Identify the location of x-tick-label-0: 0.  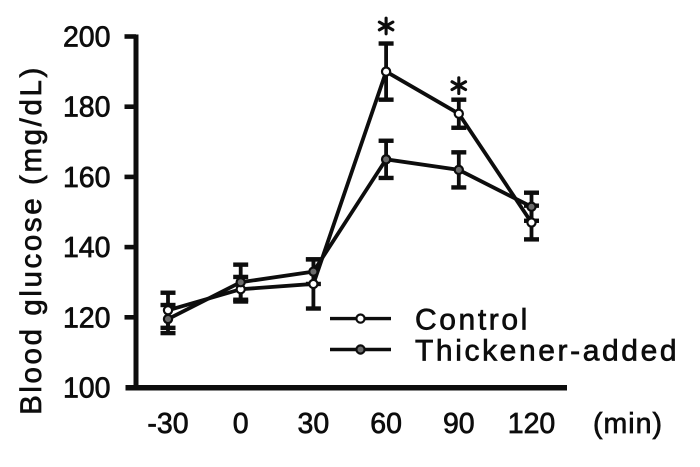
(241, 424).